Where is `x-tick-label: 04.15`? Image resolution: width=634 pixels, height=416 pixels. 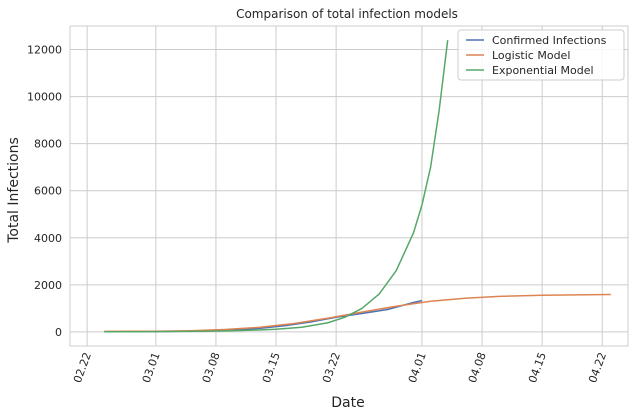
x-tick-label: 04.15 is located at coordinates (537, 368).